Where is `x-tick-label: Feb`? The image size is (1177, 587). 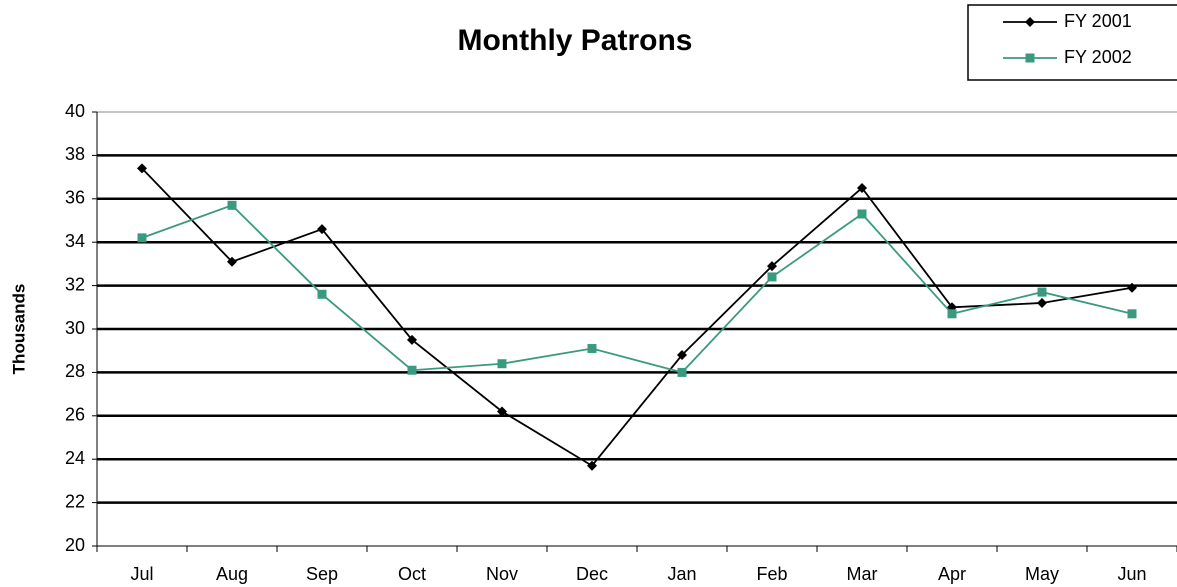 x-tick-label: Feb is located at coordinates (771, 574).